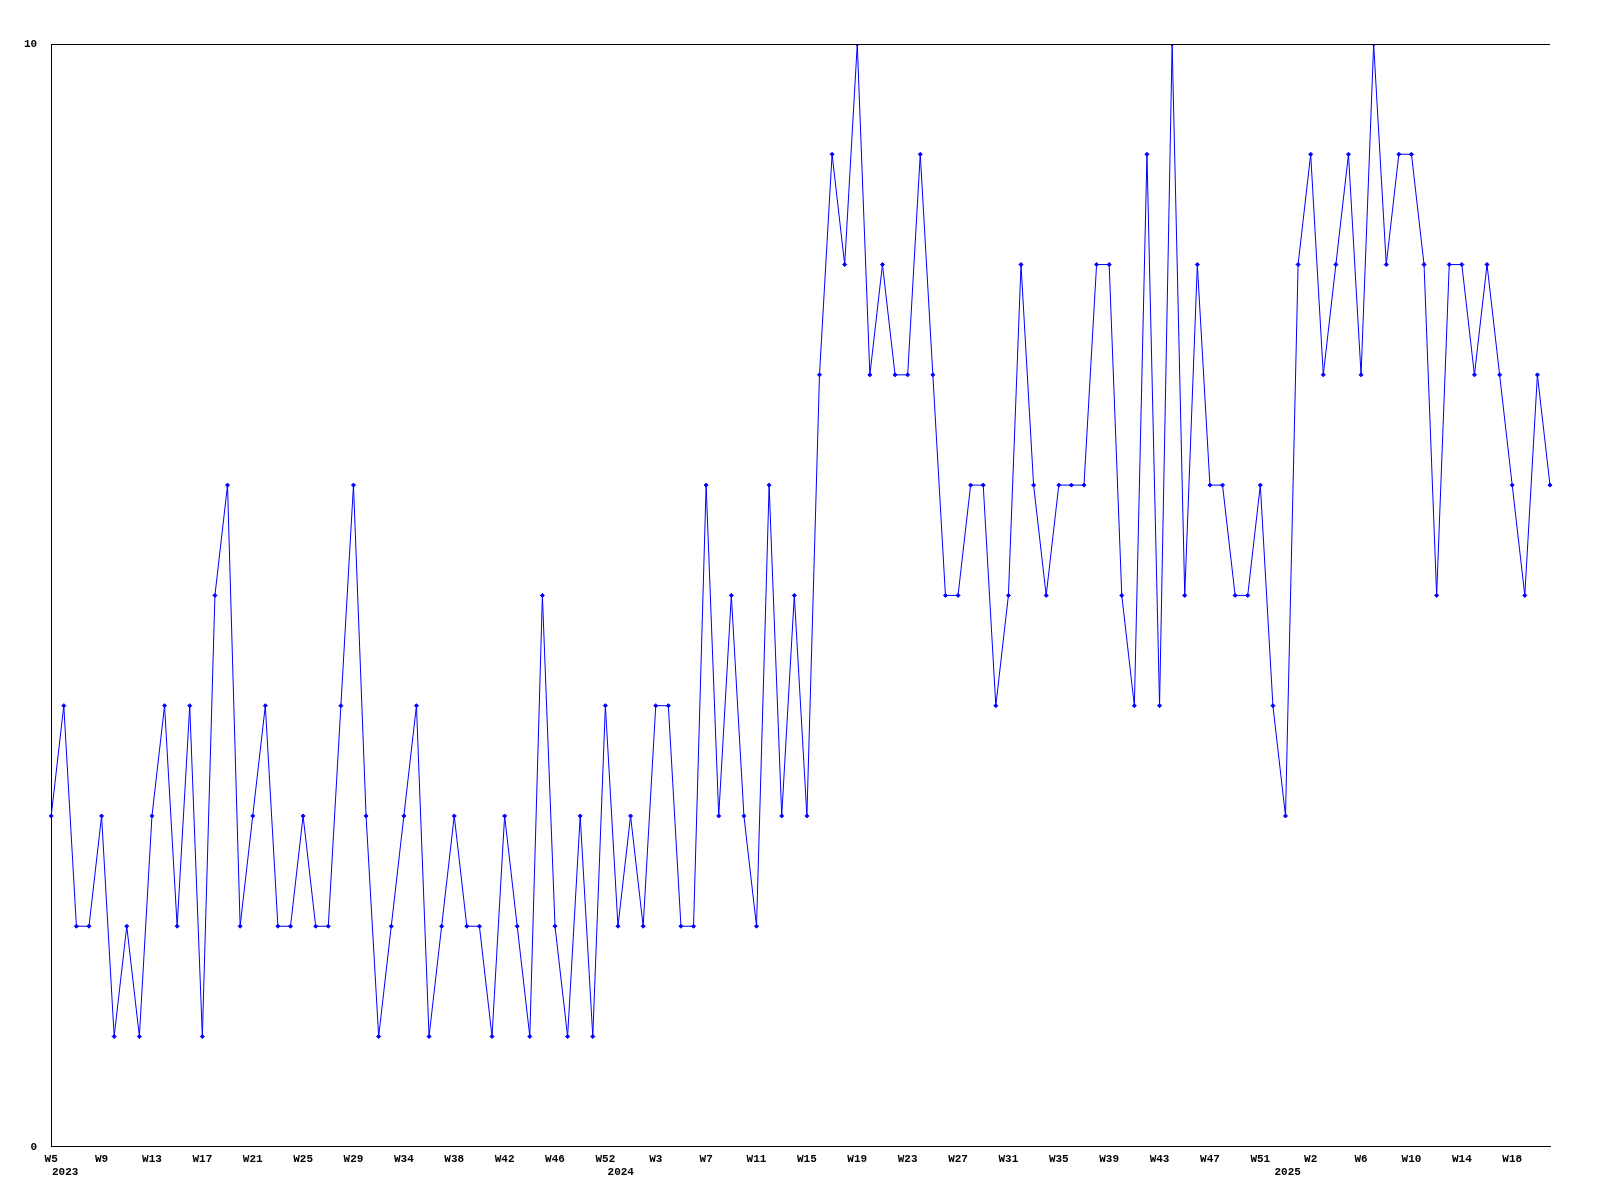 The image size is (1600, 1200). Describe the element at coordinates (605, 1159) in the screenshot. I see `x-tick-label: W52` at that location.